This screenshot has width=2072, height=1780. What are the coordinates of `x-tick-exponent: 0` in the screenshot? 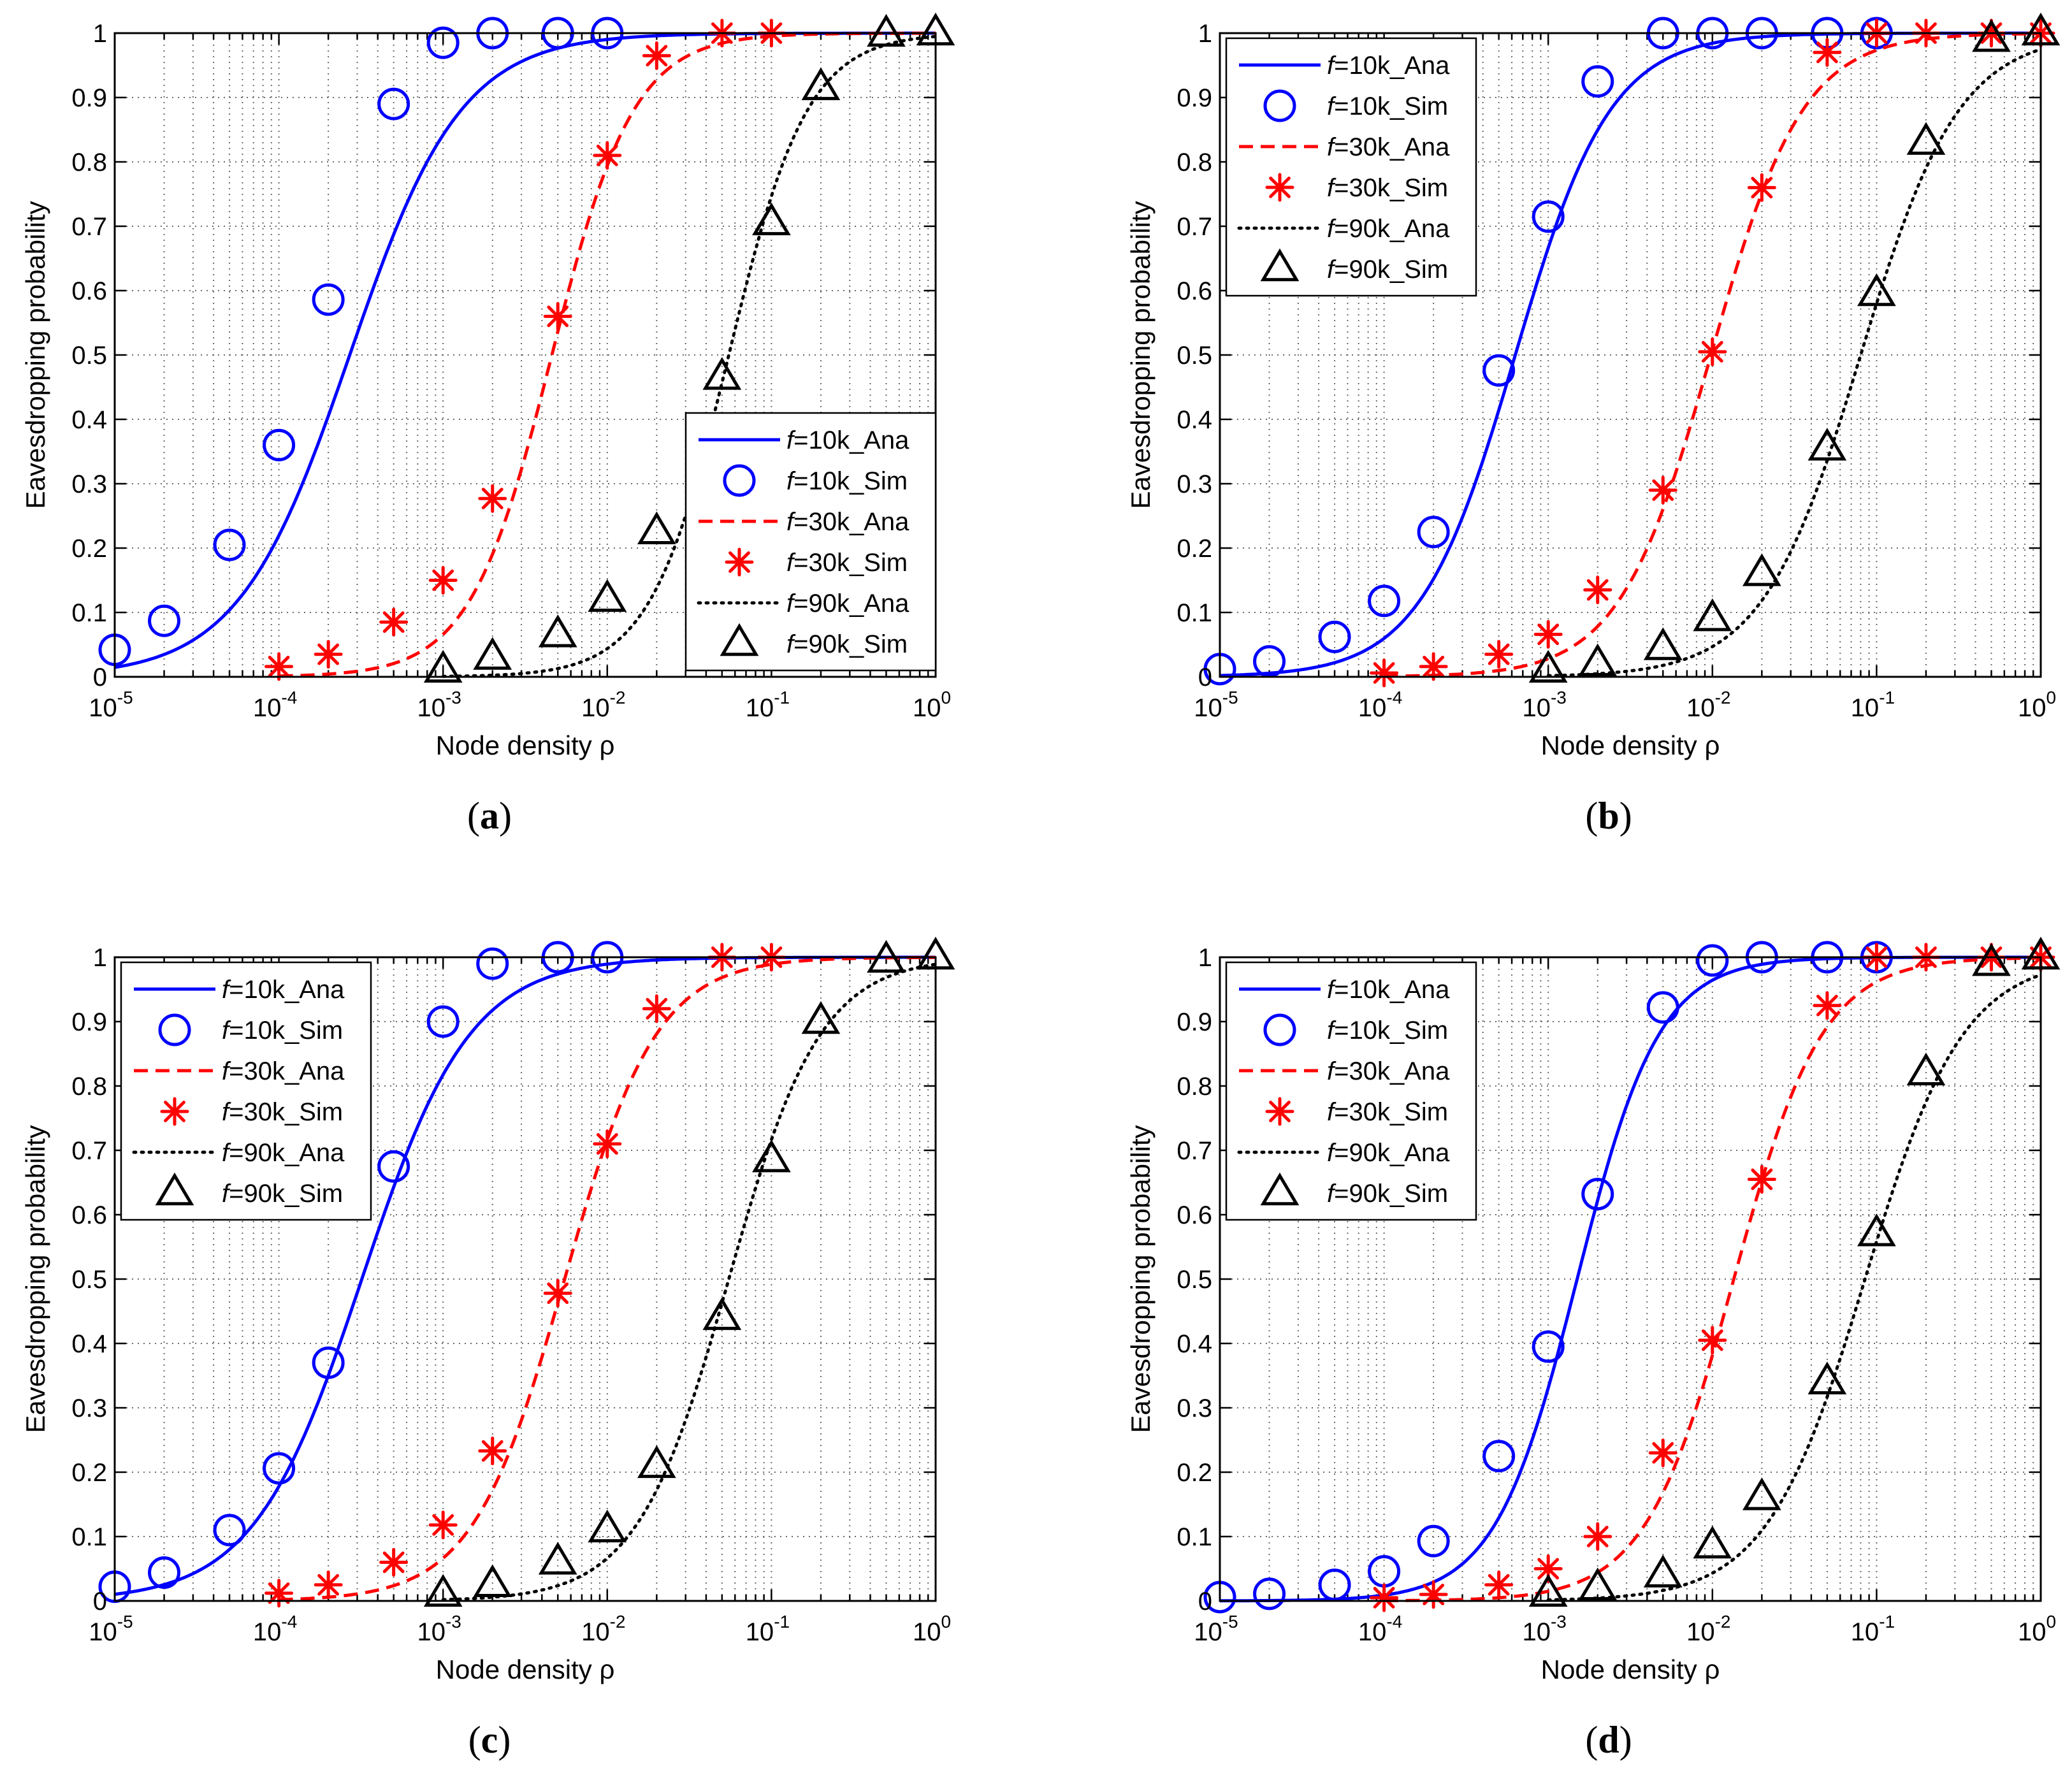 It's located at (2051, 698).